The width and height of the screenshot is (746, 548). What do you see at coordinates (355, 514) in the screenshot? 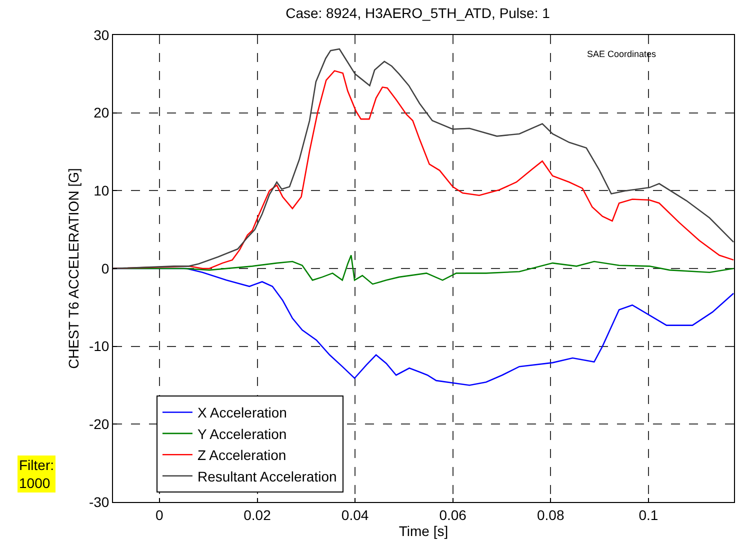
I see `x-tick-label: 0.04` at bounding box center [355, 514].